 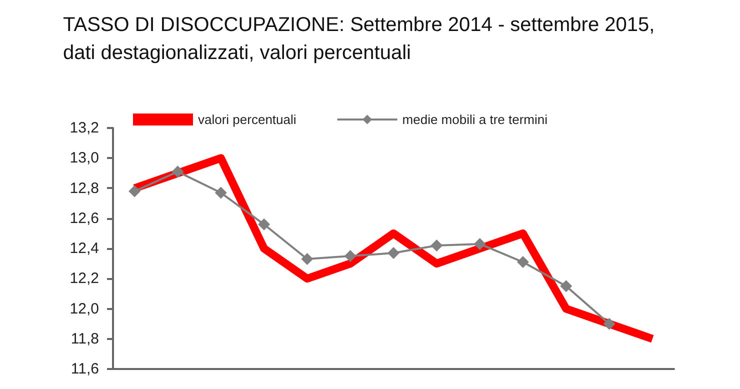 What do you see at coordinates (84, 248) in the screenshot?
I see `y-tick-label: 12,4` at bounding box center [84, 248].